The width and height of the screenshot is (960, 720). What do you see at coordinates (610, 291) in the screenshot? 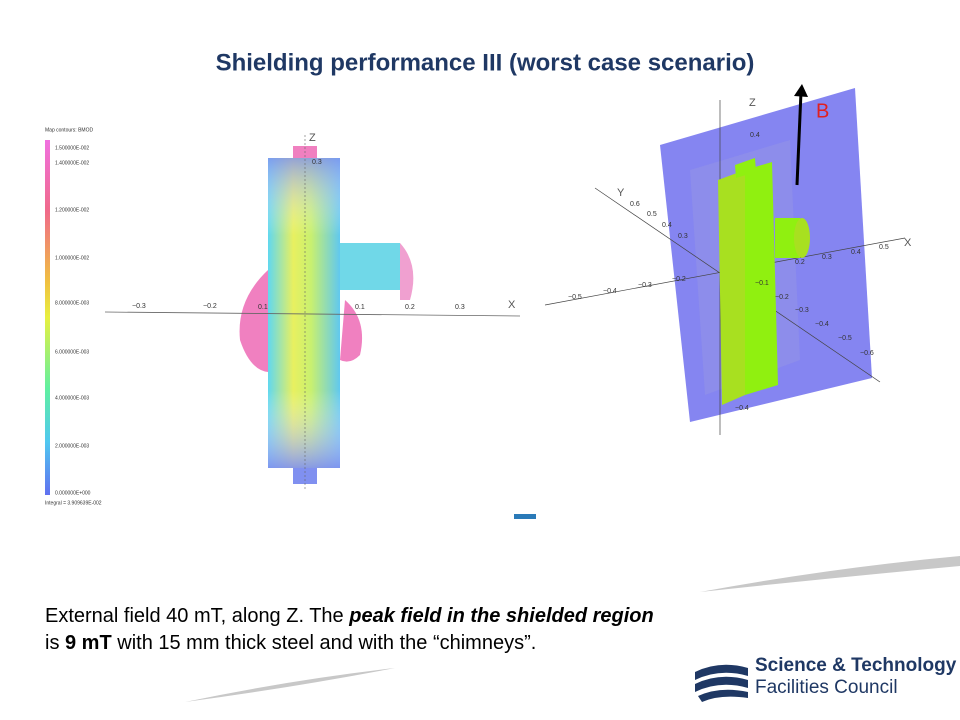
I see `x-tick: −0.4` at bounding box center [610, 291].